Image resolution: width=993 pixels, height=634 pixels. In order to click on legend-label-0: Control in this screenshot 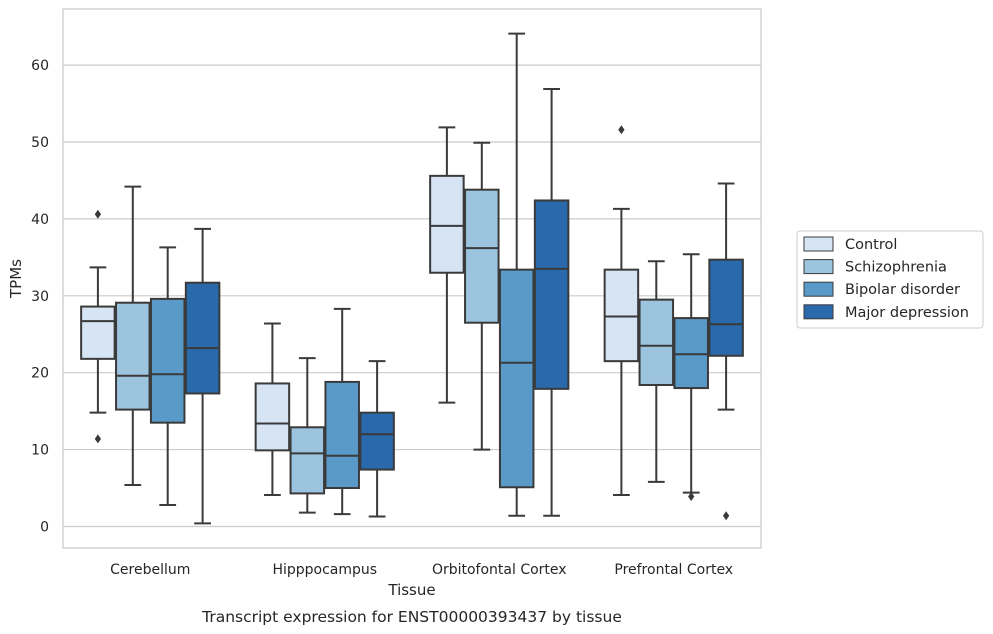, I will do `click(871, 245)`.